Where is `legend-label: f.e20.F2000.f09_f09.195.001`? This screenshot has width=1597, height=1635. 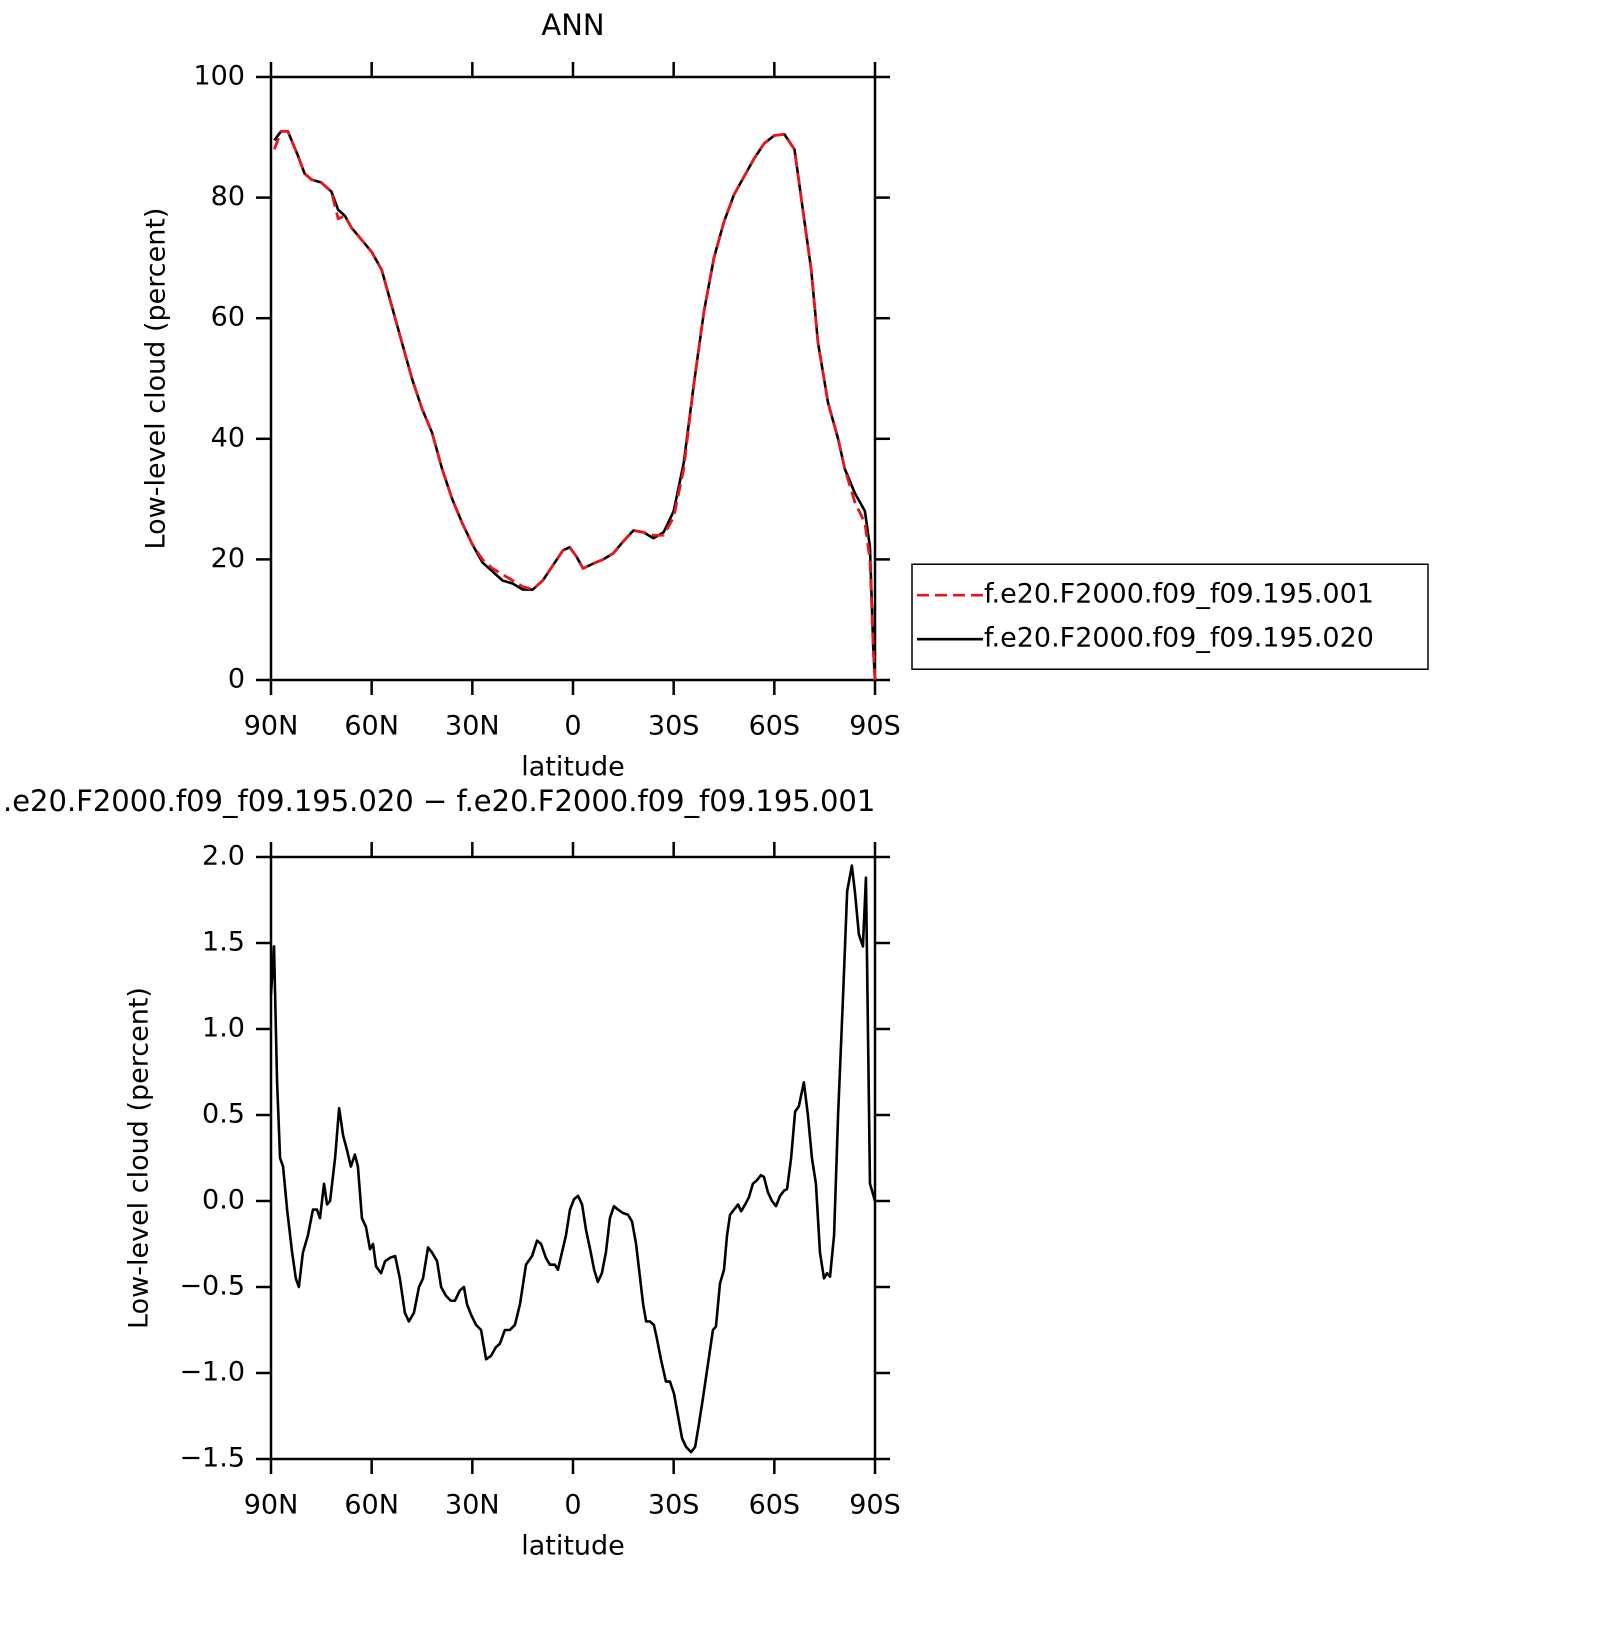
legend-label: f.e20.F2000.f09_f09.195.001 is located at coordinates (1179, 594).